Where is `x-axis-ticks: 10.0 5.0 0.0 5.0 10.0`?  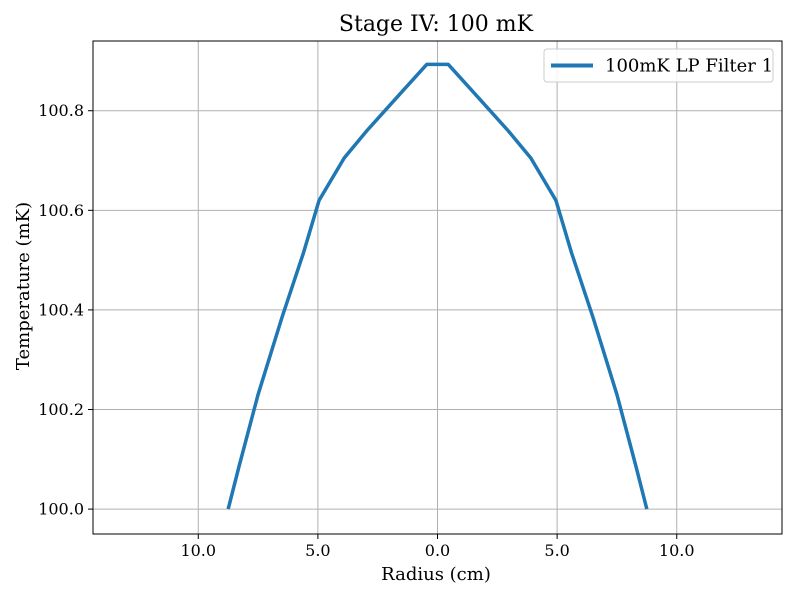 x-axis-ticks: 10.0 5.0 0.0 5.0 10.0 is located at coordinates (437, 547).